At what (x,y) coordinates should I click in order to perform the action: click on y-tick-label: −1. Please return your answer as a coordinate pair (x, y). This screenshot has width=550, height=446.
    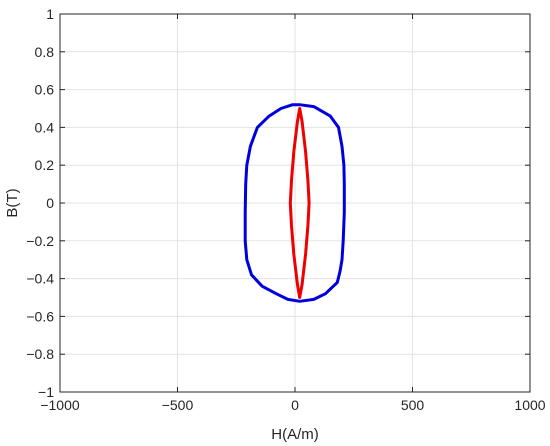
    Looking at the image, I should click on (46, 392).